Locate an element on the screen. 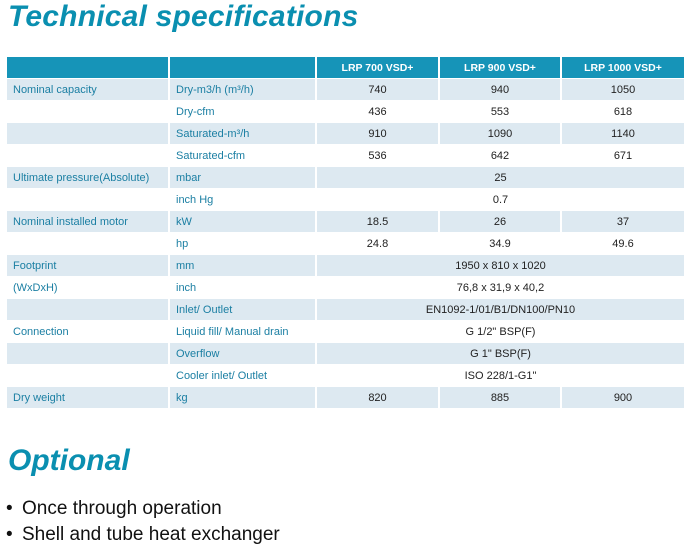  value-cell-lrp900: 26 is located at coordinates (500, 221).